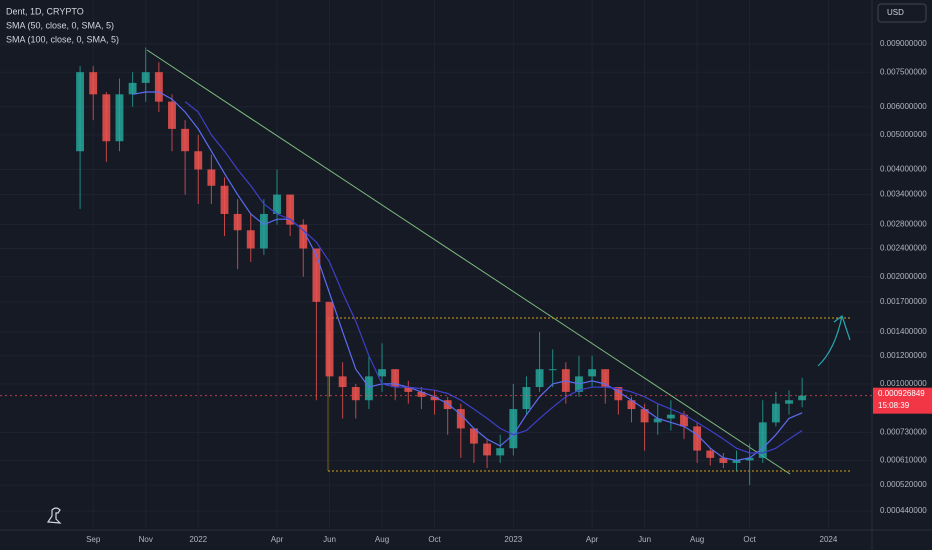  I want to click on y-tick-label: 0.002000000, so click(903, 276).